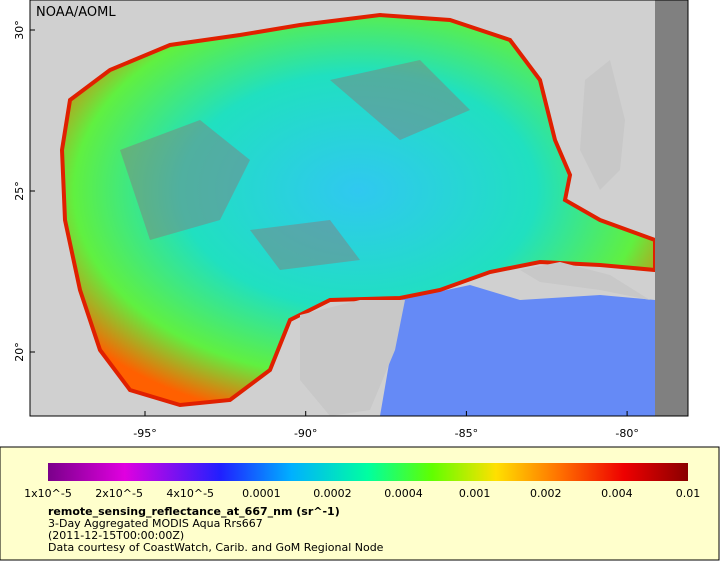 The image size is (720, 565). What do you see at coordinates (626, 433) in the screenshot?
I see `lon-label: -80°` at bounding box center [626, 433].